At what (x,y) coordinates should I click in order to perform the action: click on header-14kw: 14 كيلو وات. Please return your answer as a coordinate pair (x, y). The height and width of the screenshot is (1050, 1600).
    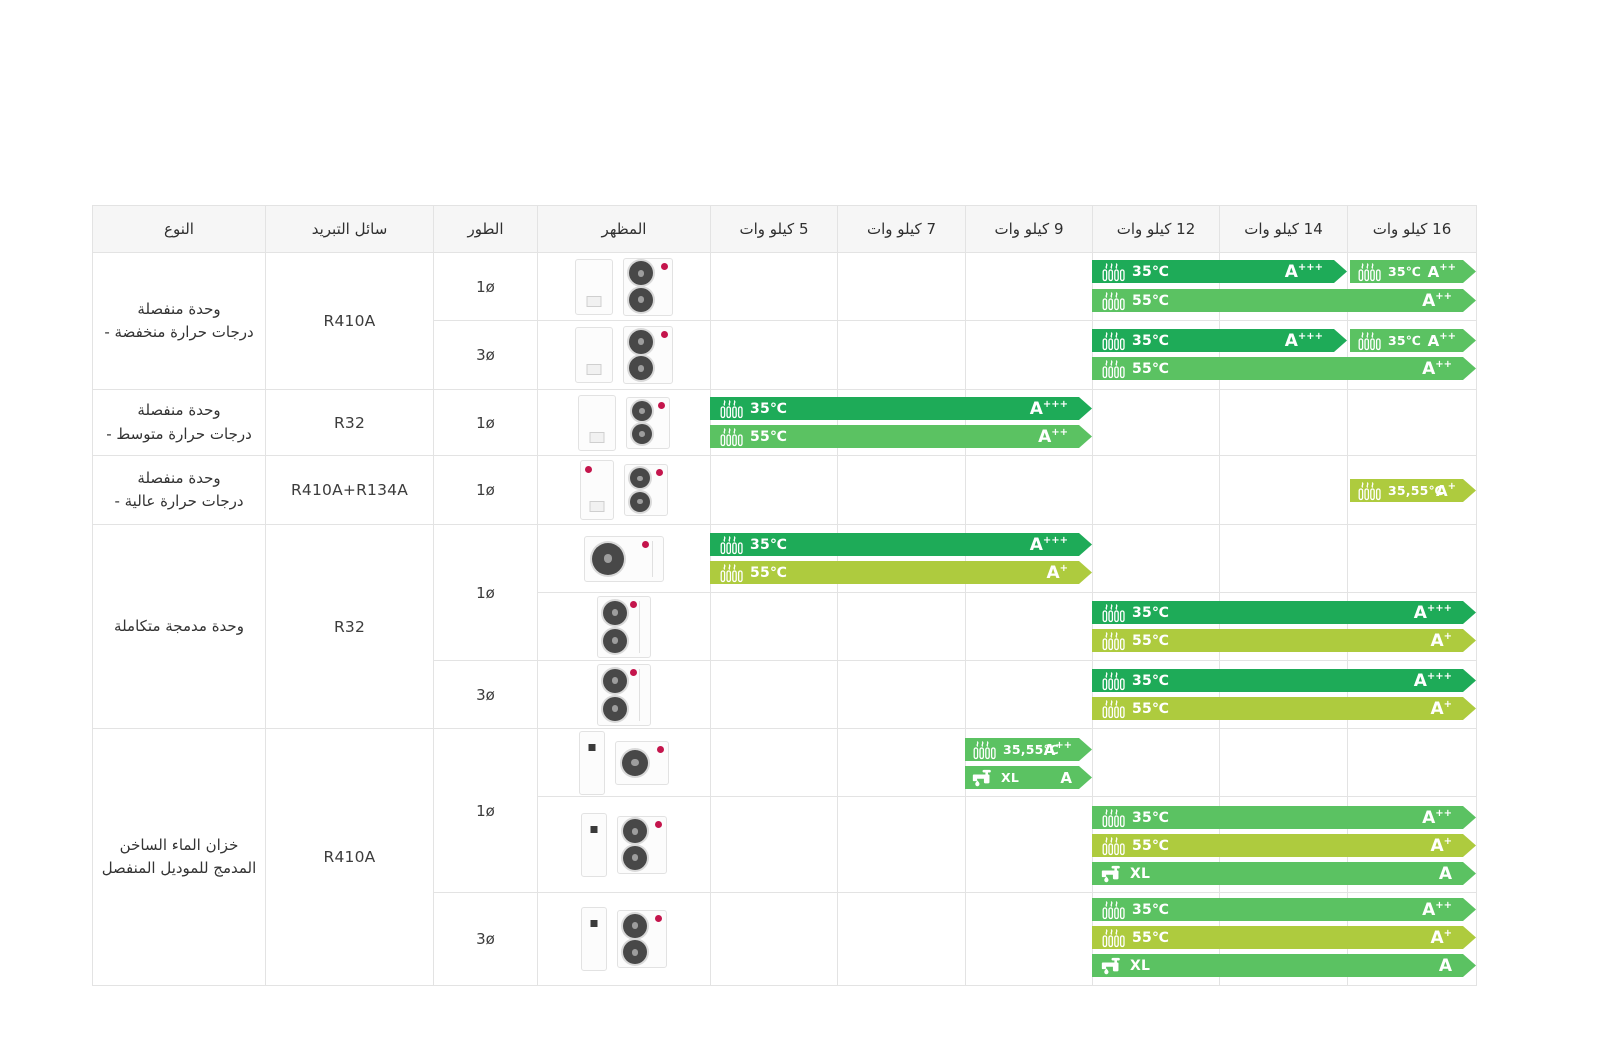
    Looking at the image, I should click on (1283, 229).